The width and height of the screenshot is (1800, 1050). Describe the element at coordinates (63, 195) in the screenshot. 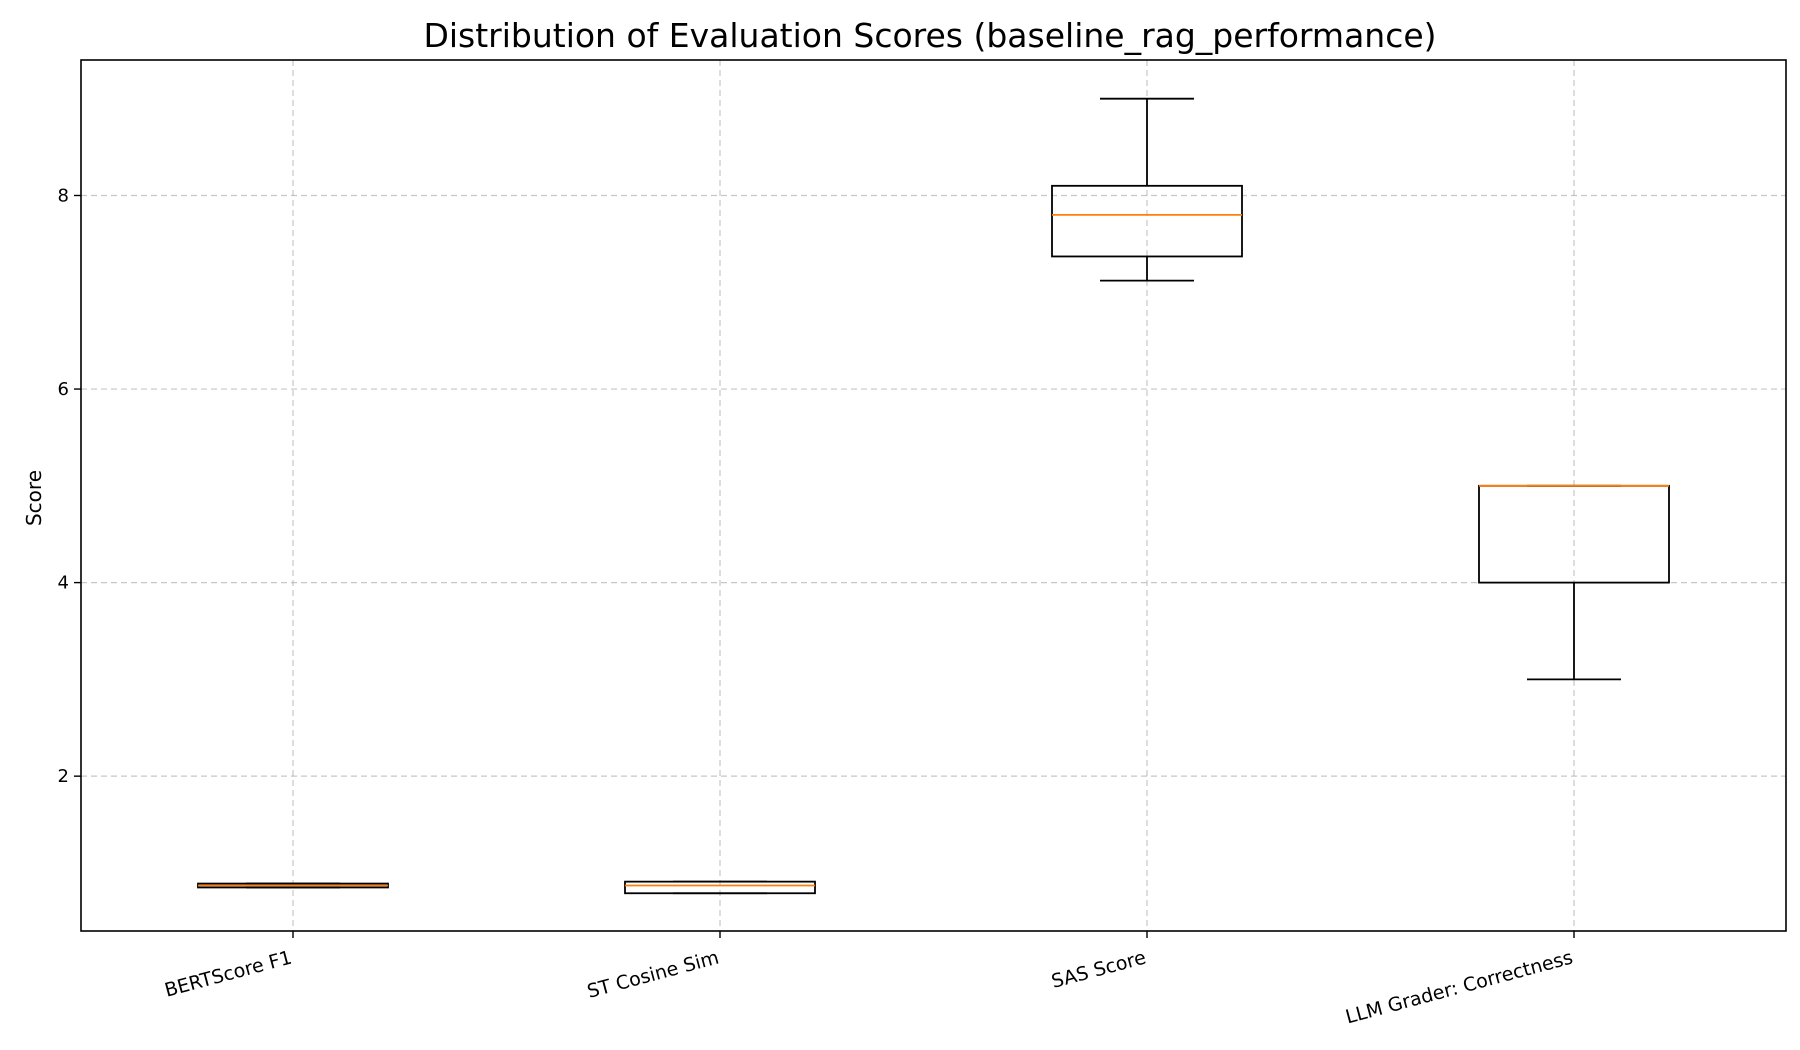

I see `y-tick-label: 8` at that location.